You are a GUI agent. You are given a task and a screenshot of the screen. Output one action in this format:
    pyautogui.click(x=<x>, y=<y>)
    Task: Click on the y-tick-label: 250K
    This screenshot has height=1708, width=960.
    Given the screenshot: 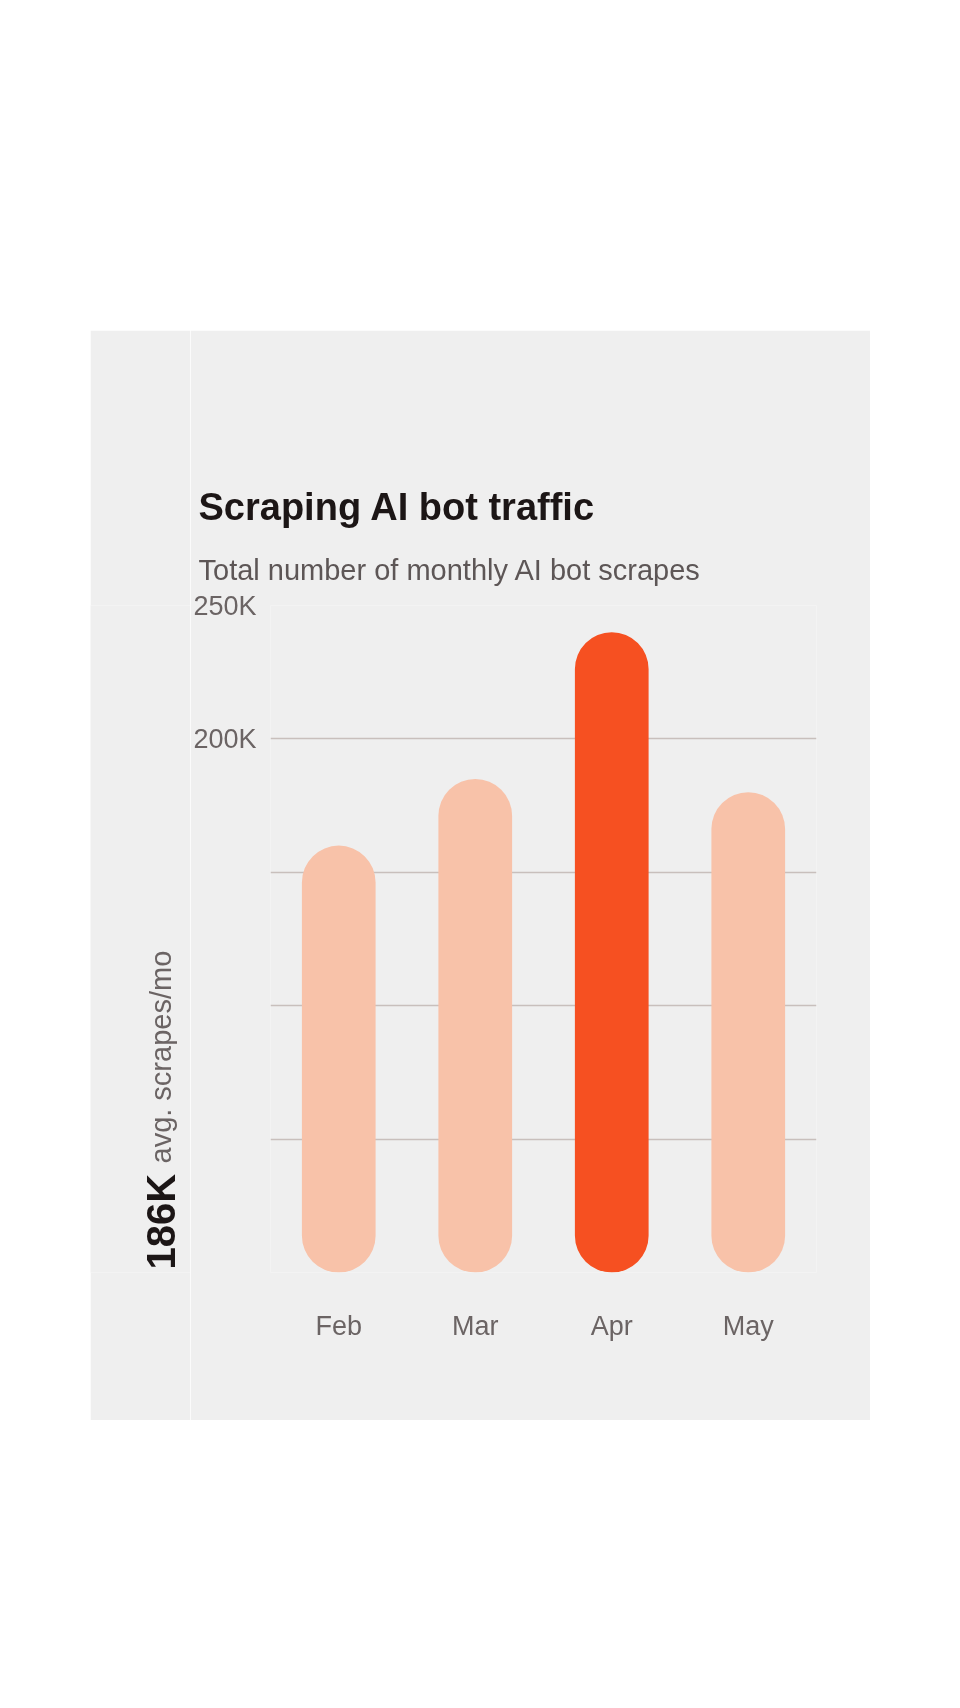 What is the action you would take?
    pyautogui.click(x=225, y=605)
    